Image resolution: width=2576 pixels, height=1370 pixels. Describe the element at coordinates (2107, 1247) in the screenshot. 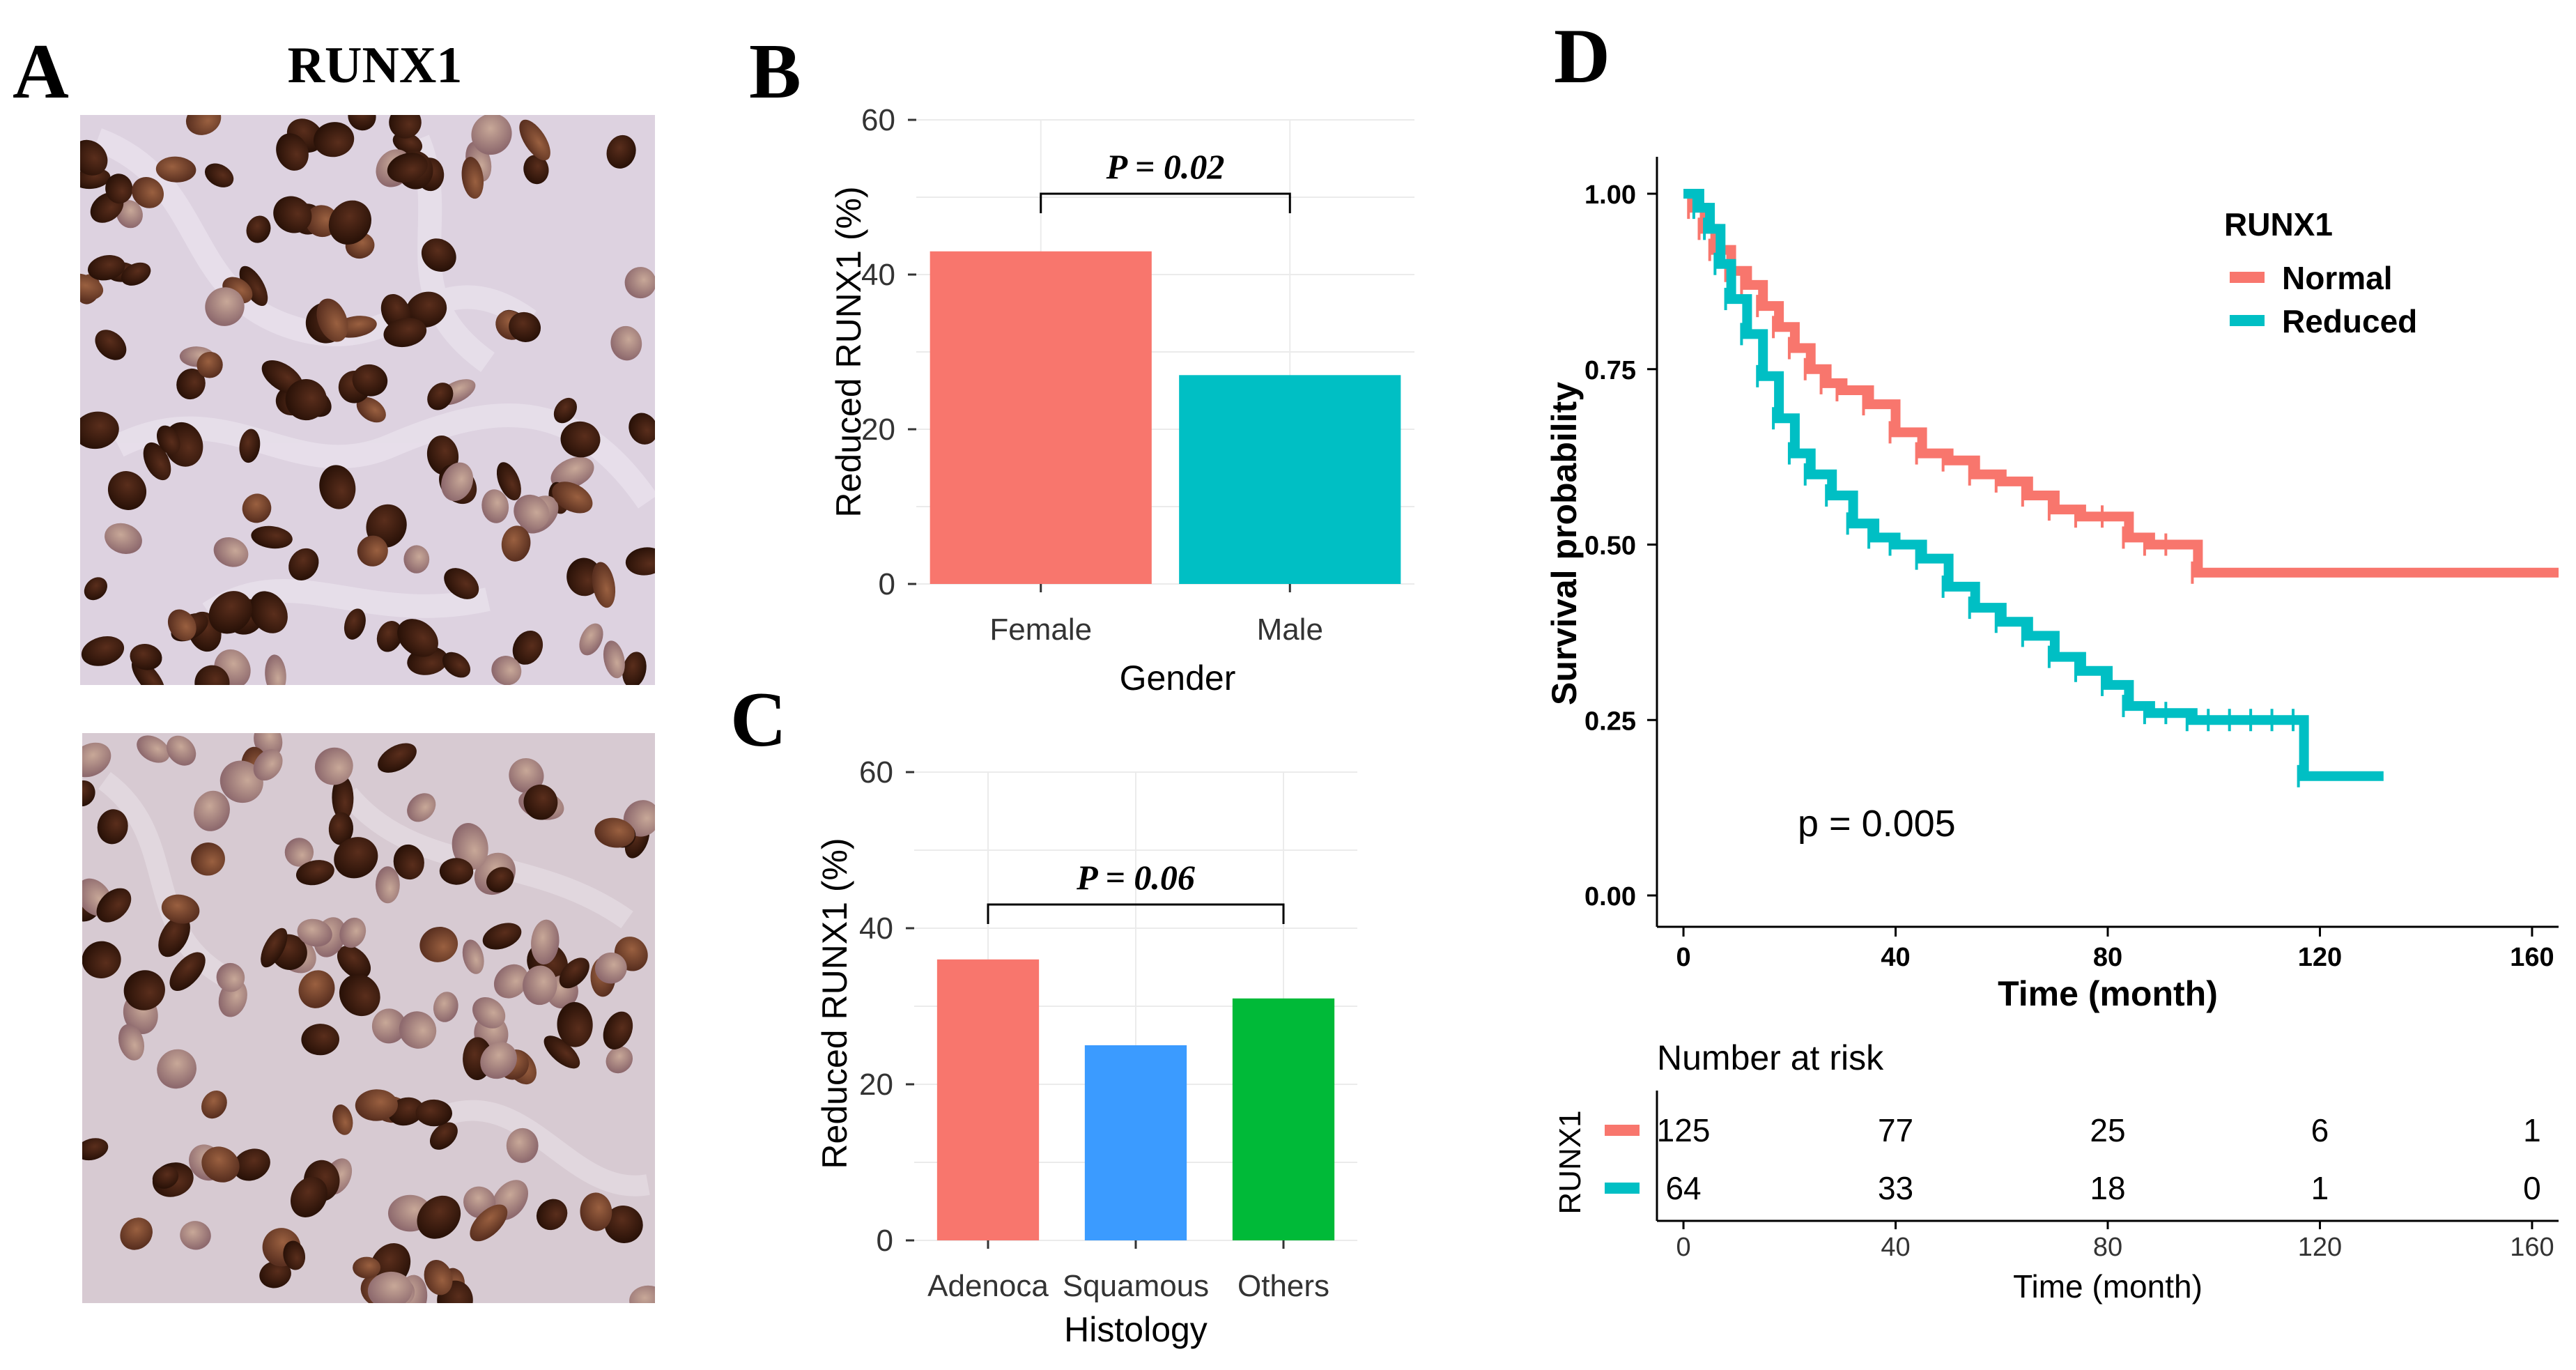

I see `risk-table-x-tick-label: 80` at that location.